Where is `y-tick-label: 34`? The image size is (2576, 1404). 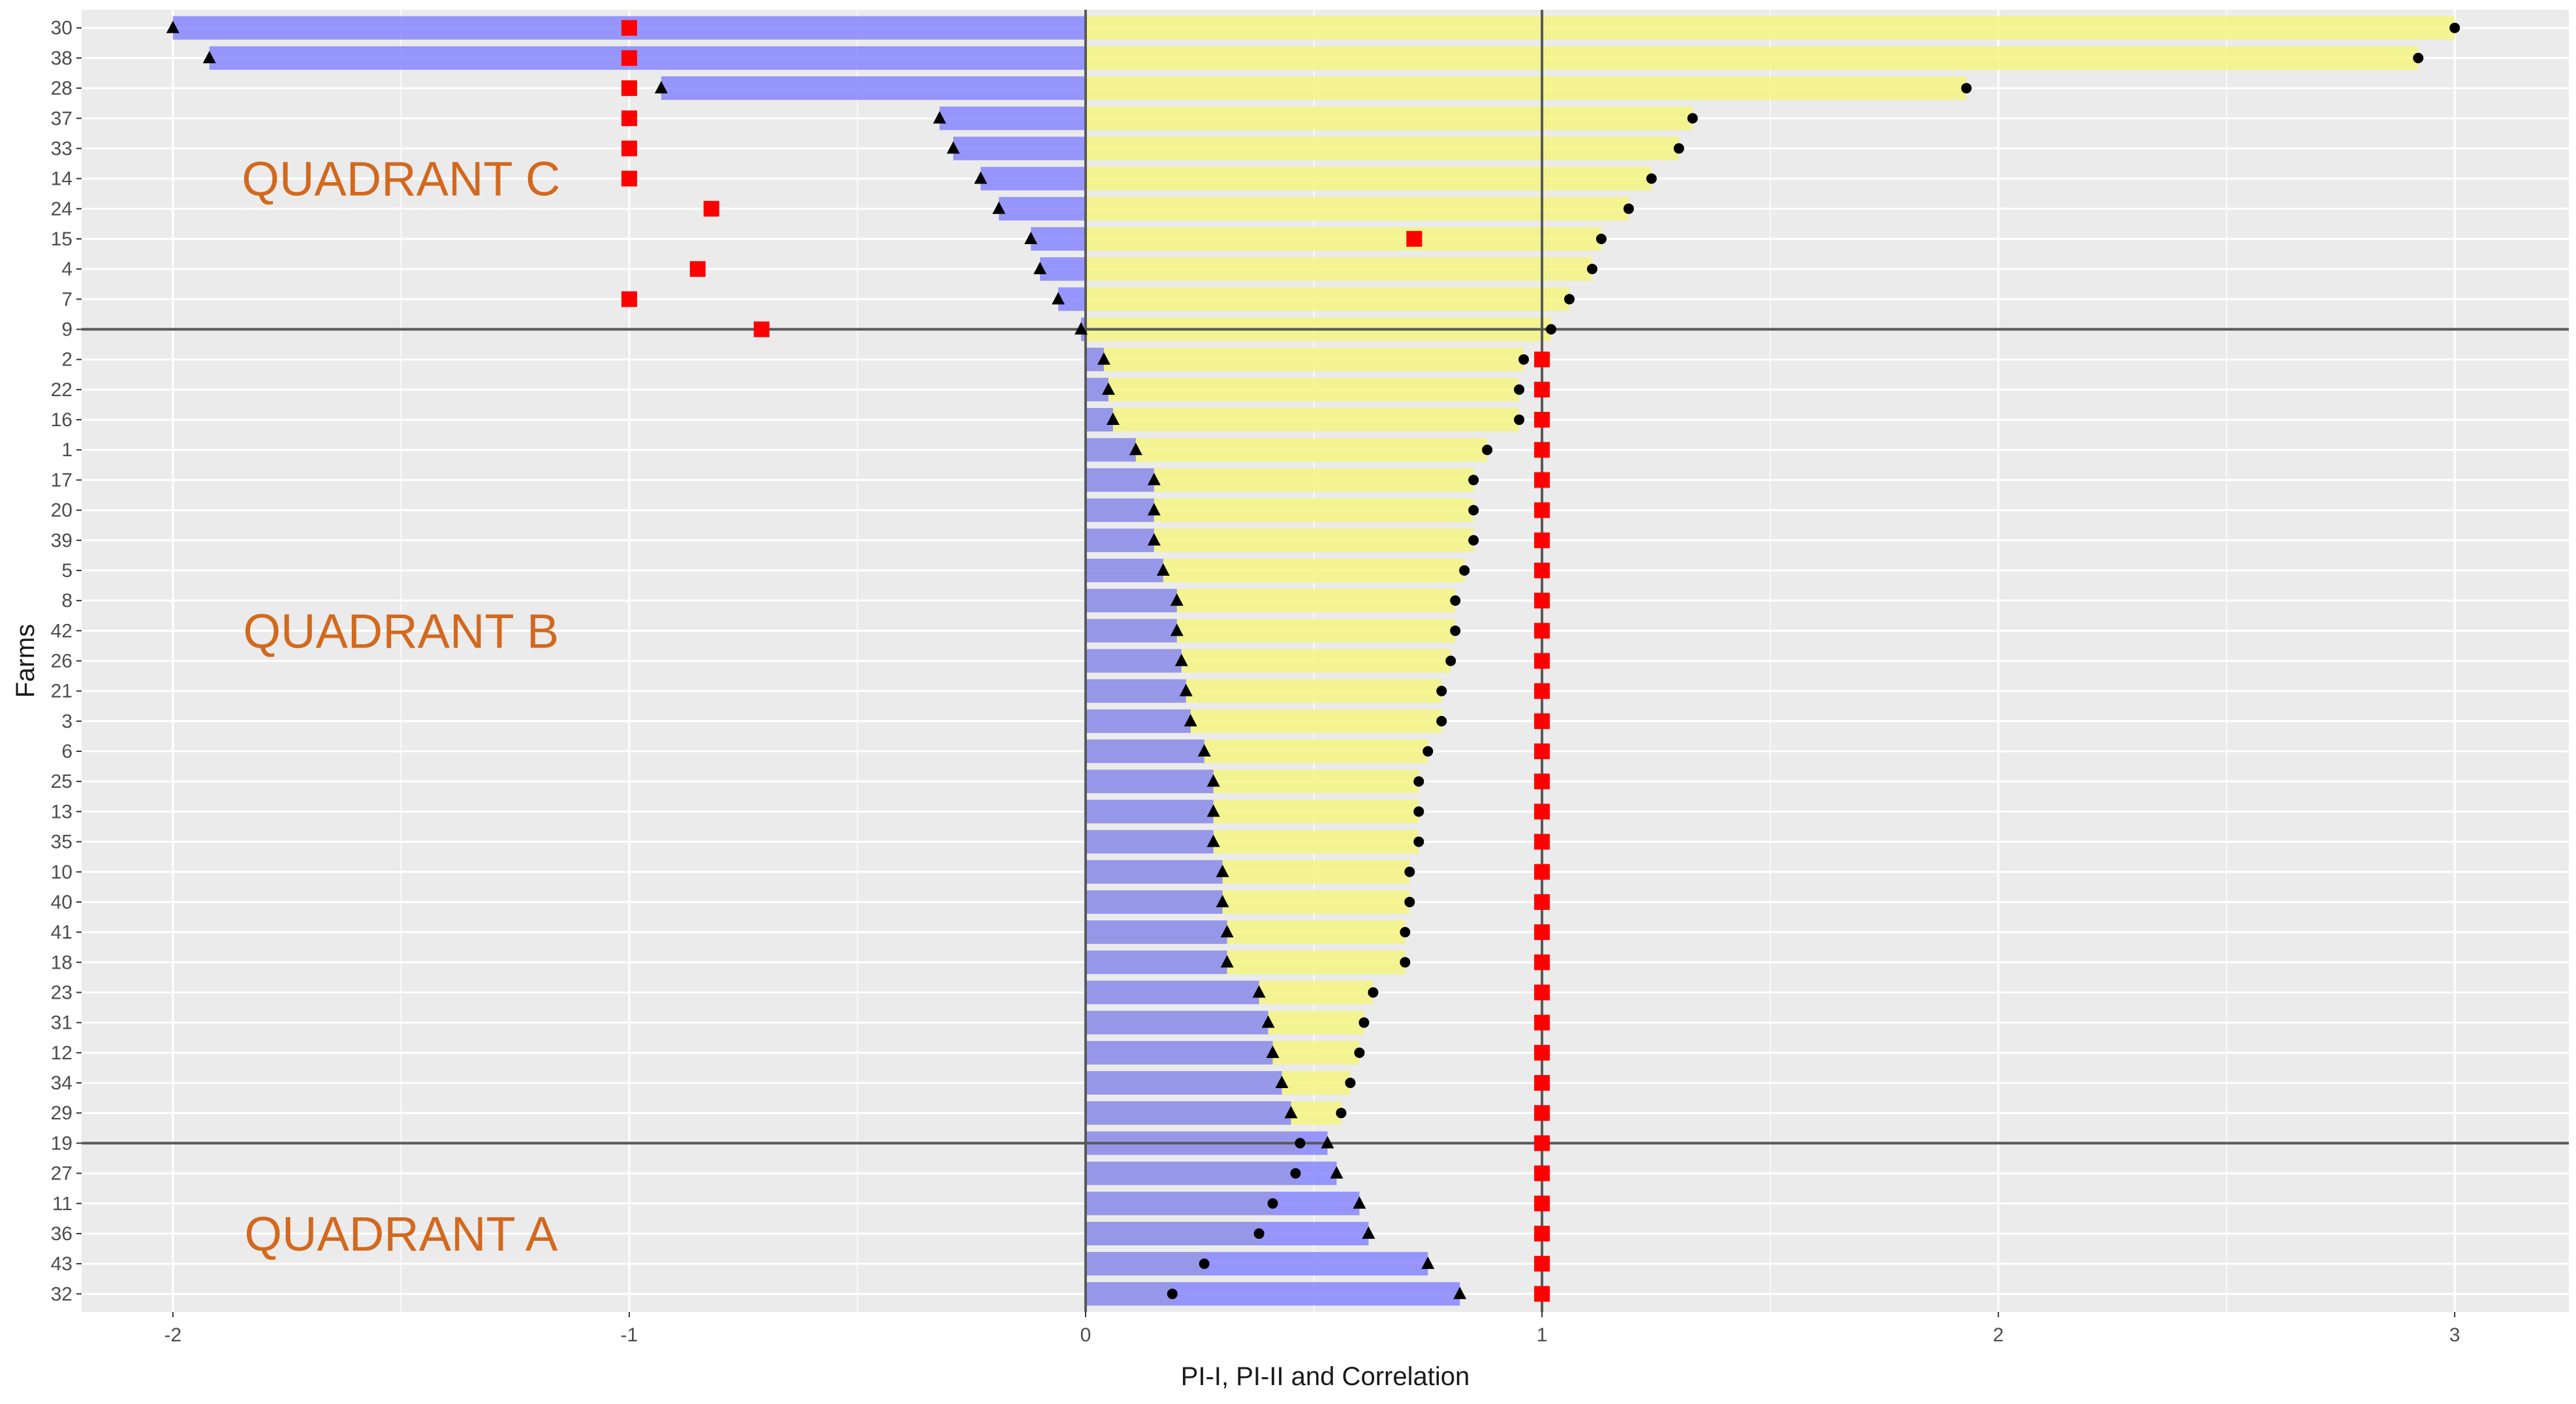
y-tick-label: 34 is located at coordinates (61, 1083).